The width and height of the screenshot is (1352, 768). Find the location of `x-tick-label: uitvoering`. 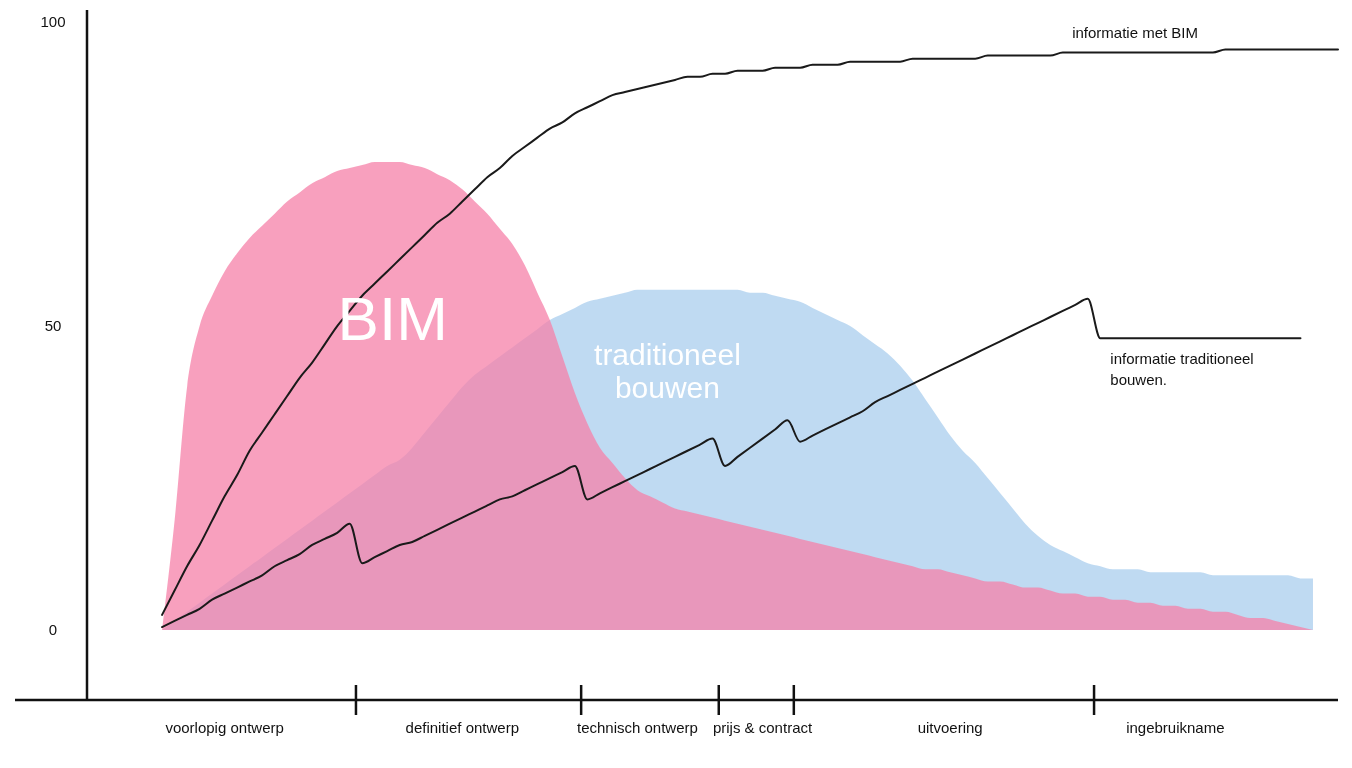

x-tick-label: uitvoering is located at coordinates (950, 727).